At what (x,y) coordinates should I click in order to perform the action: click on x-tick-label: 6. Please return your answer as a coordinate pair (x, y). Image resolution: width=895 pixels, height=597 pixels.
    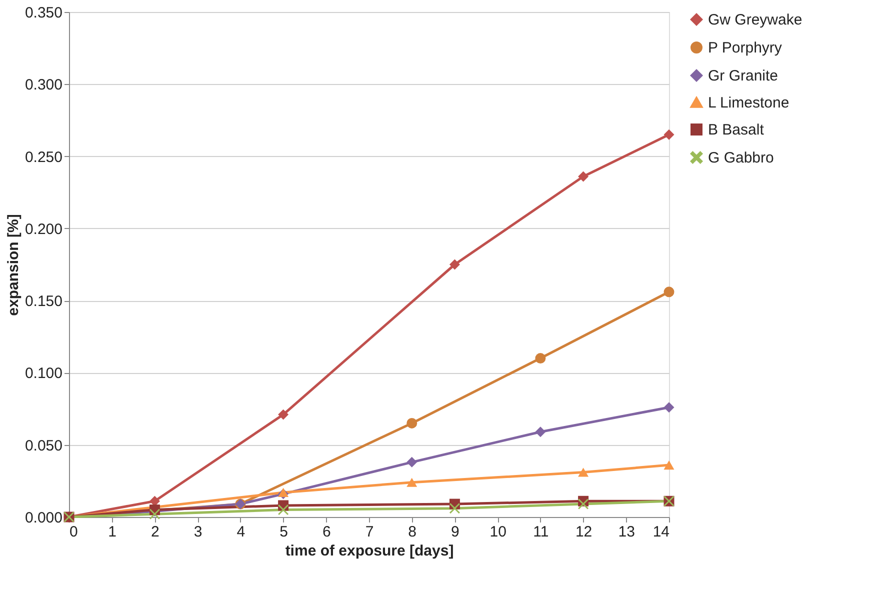
    Looking at the image, I should click on (326, 532).